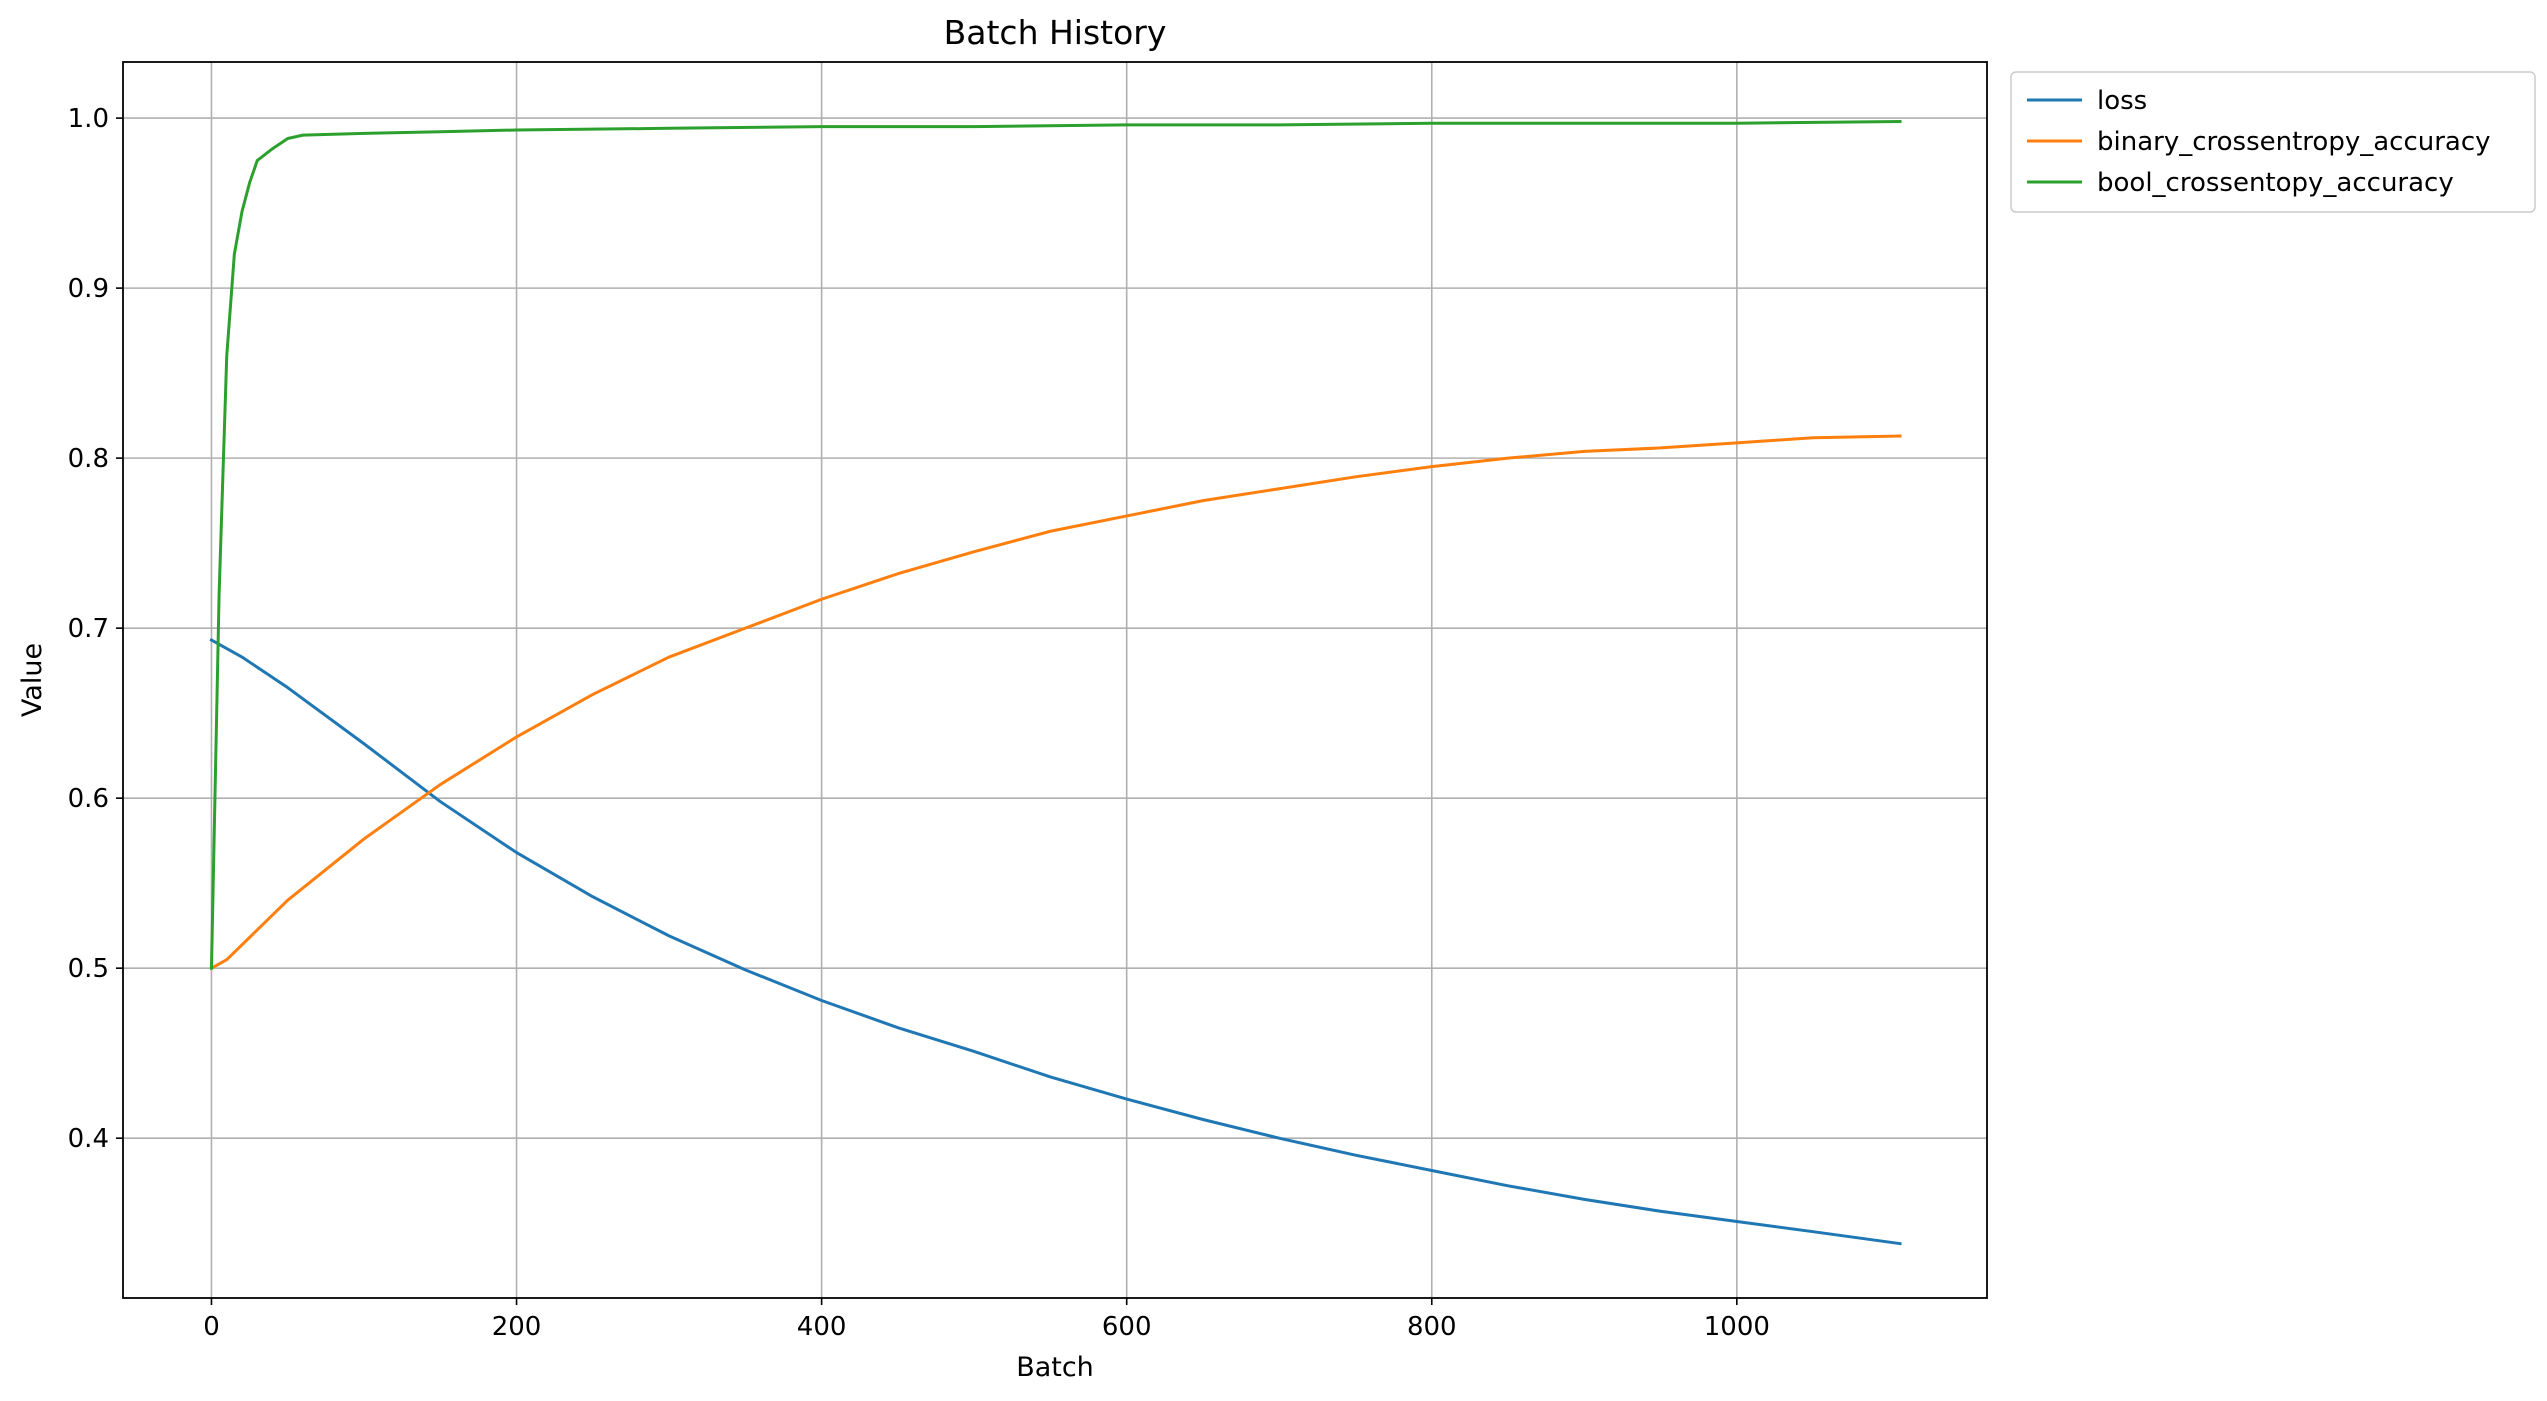 The image size is (2547, 1401). Describe the element at coordinates (88, 1139) in the screenshot. I see `y-tick-label: 0.4` at that location.